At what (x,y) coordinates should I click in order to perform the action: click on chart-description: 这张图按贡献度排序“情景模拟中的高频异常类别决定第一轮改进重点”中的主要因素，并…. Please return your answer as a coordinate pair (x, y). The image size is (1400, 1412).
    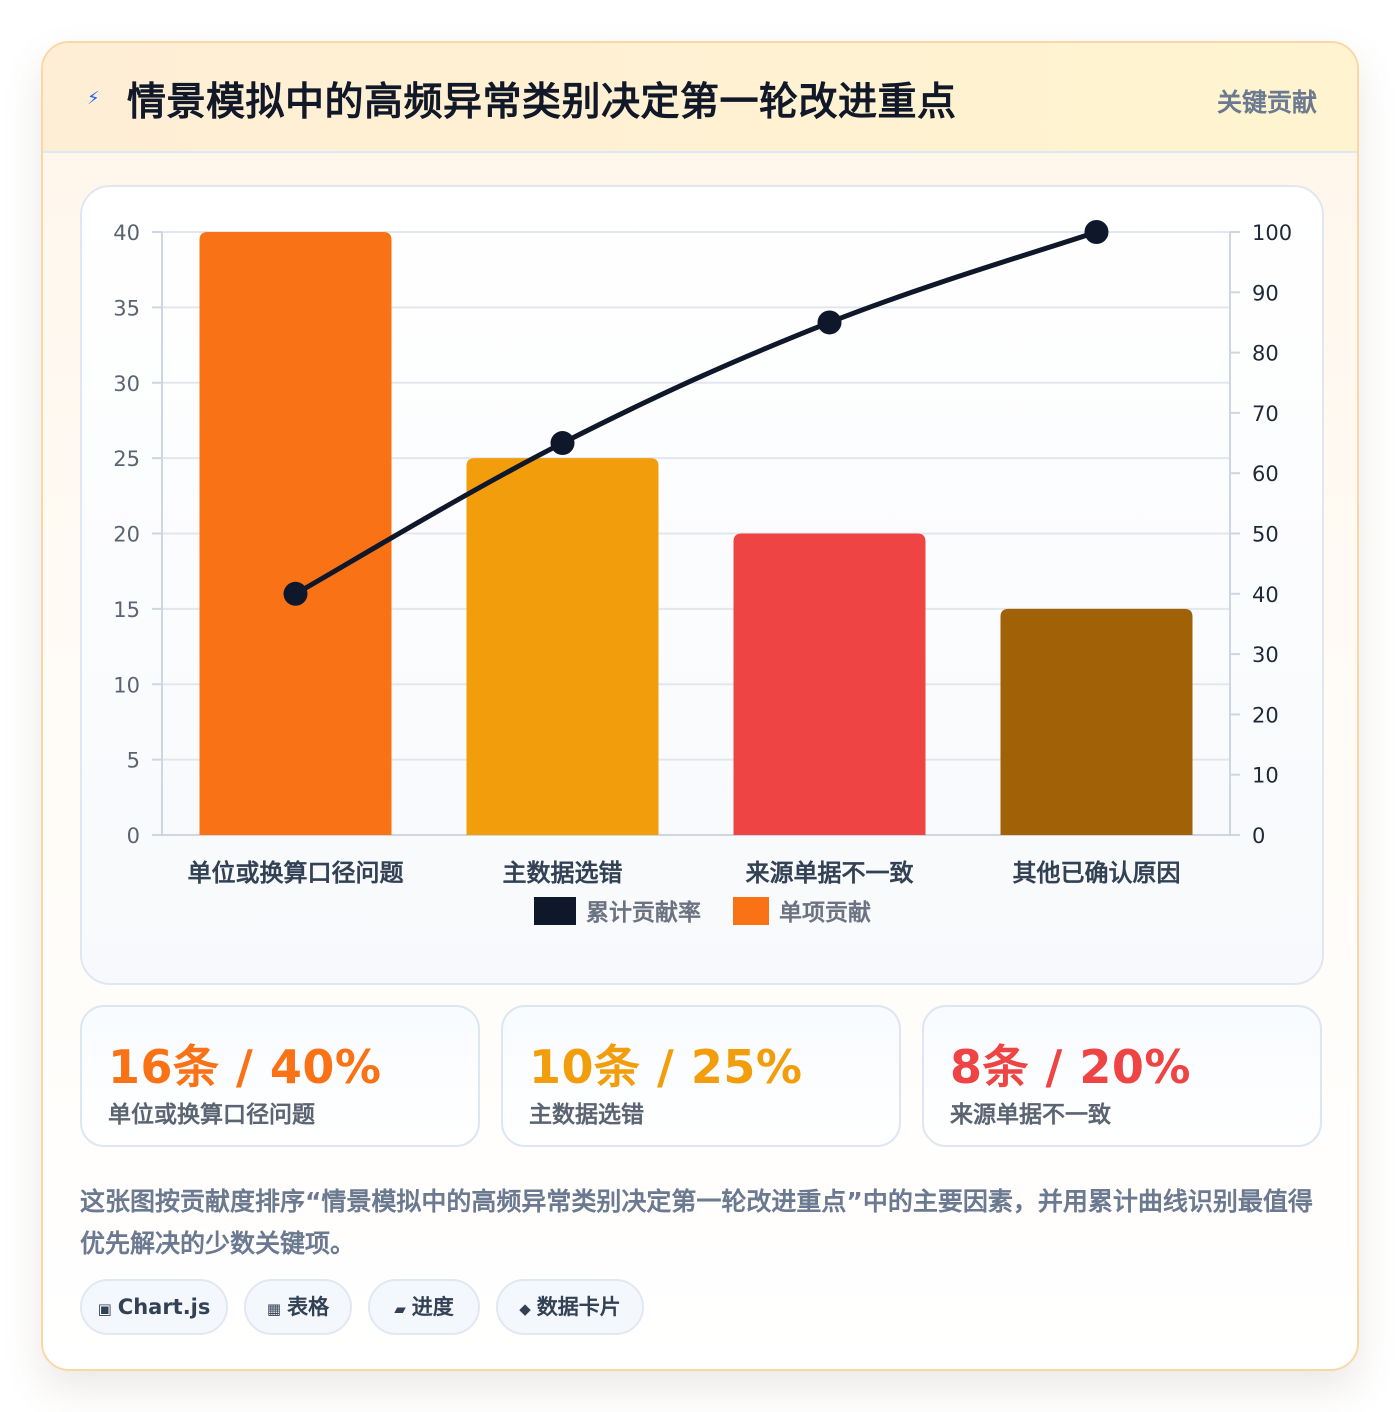
    Looking at the image, I should click on (696, 1222).